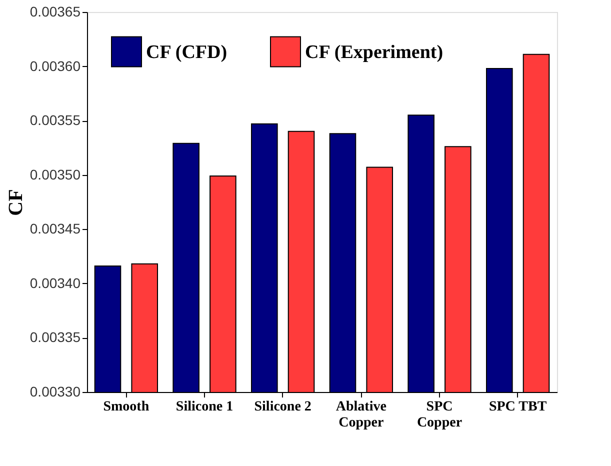  Describe the element at coordinates (518, 407) in the screenshot. I see `x-tick-label: SPC TBT` at that location.